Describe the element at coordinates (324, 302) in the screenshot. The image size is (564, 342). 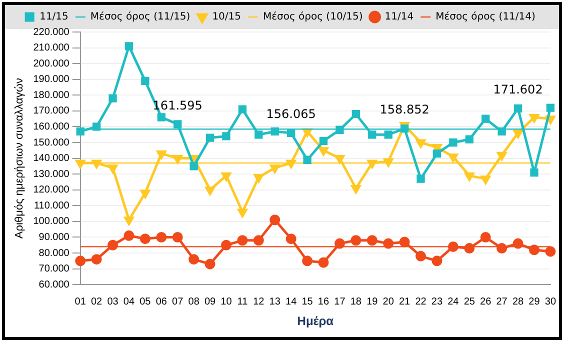
I see `x-tick-label: 16` at that location.